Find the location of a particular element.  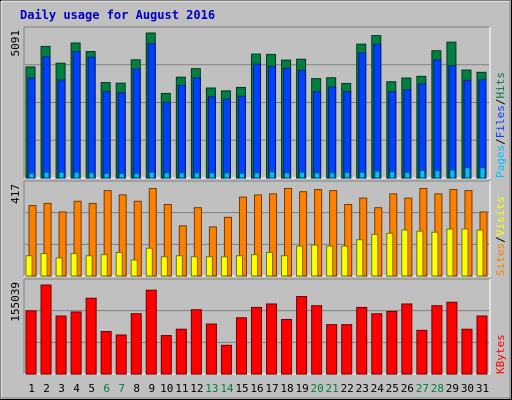

x-tick-label: 7 is located at coordinates (121, 388).